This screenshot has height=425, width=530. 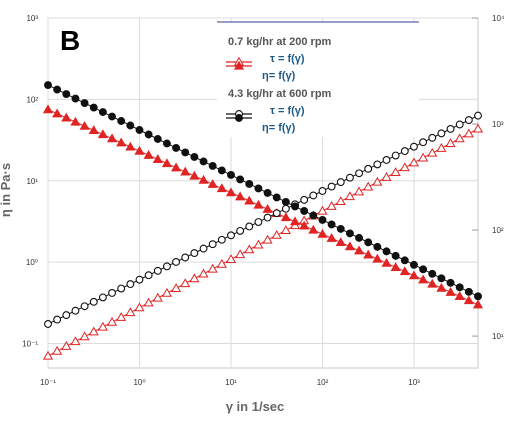 I want to click on y-left-tick-label: 10², so click(x=32, y=99).